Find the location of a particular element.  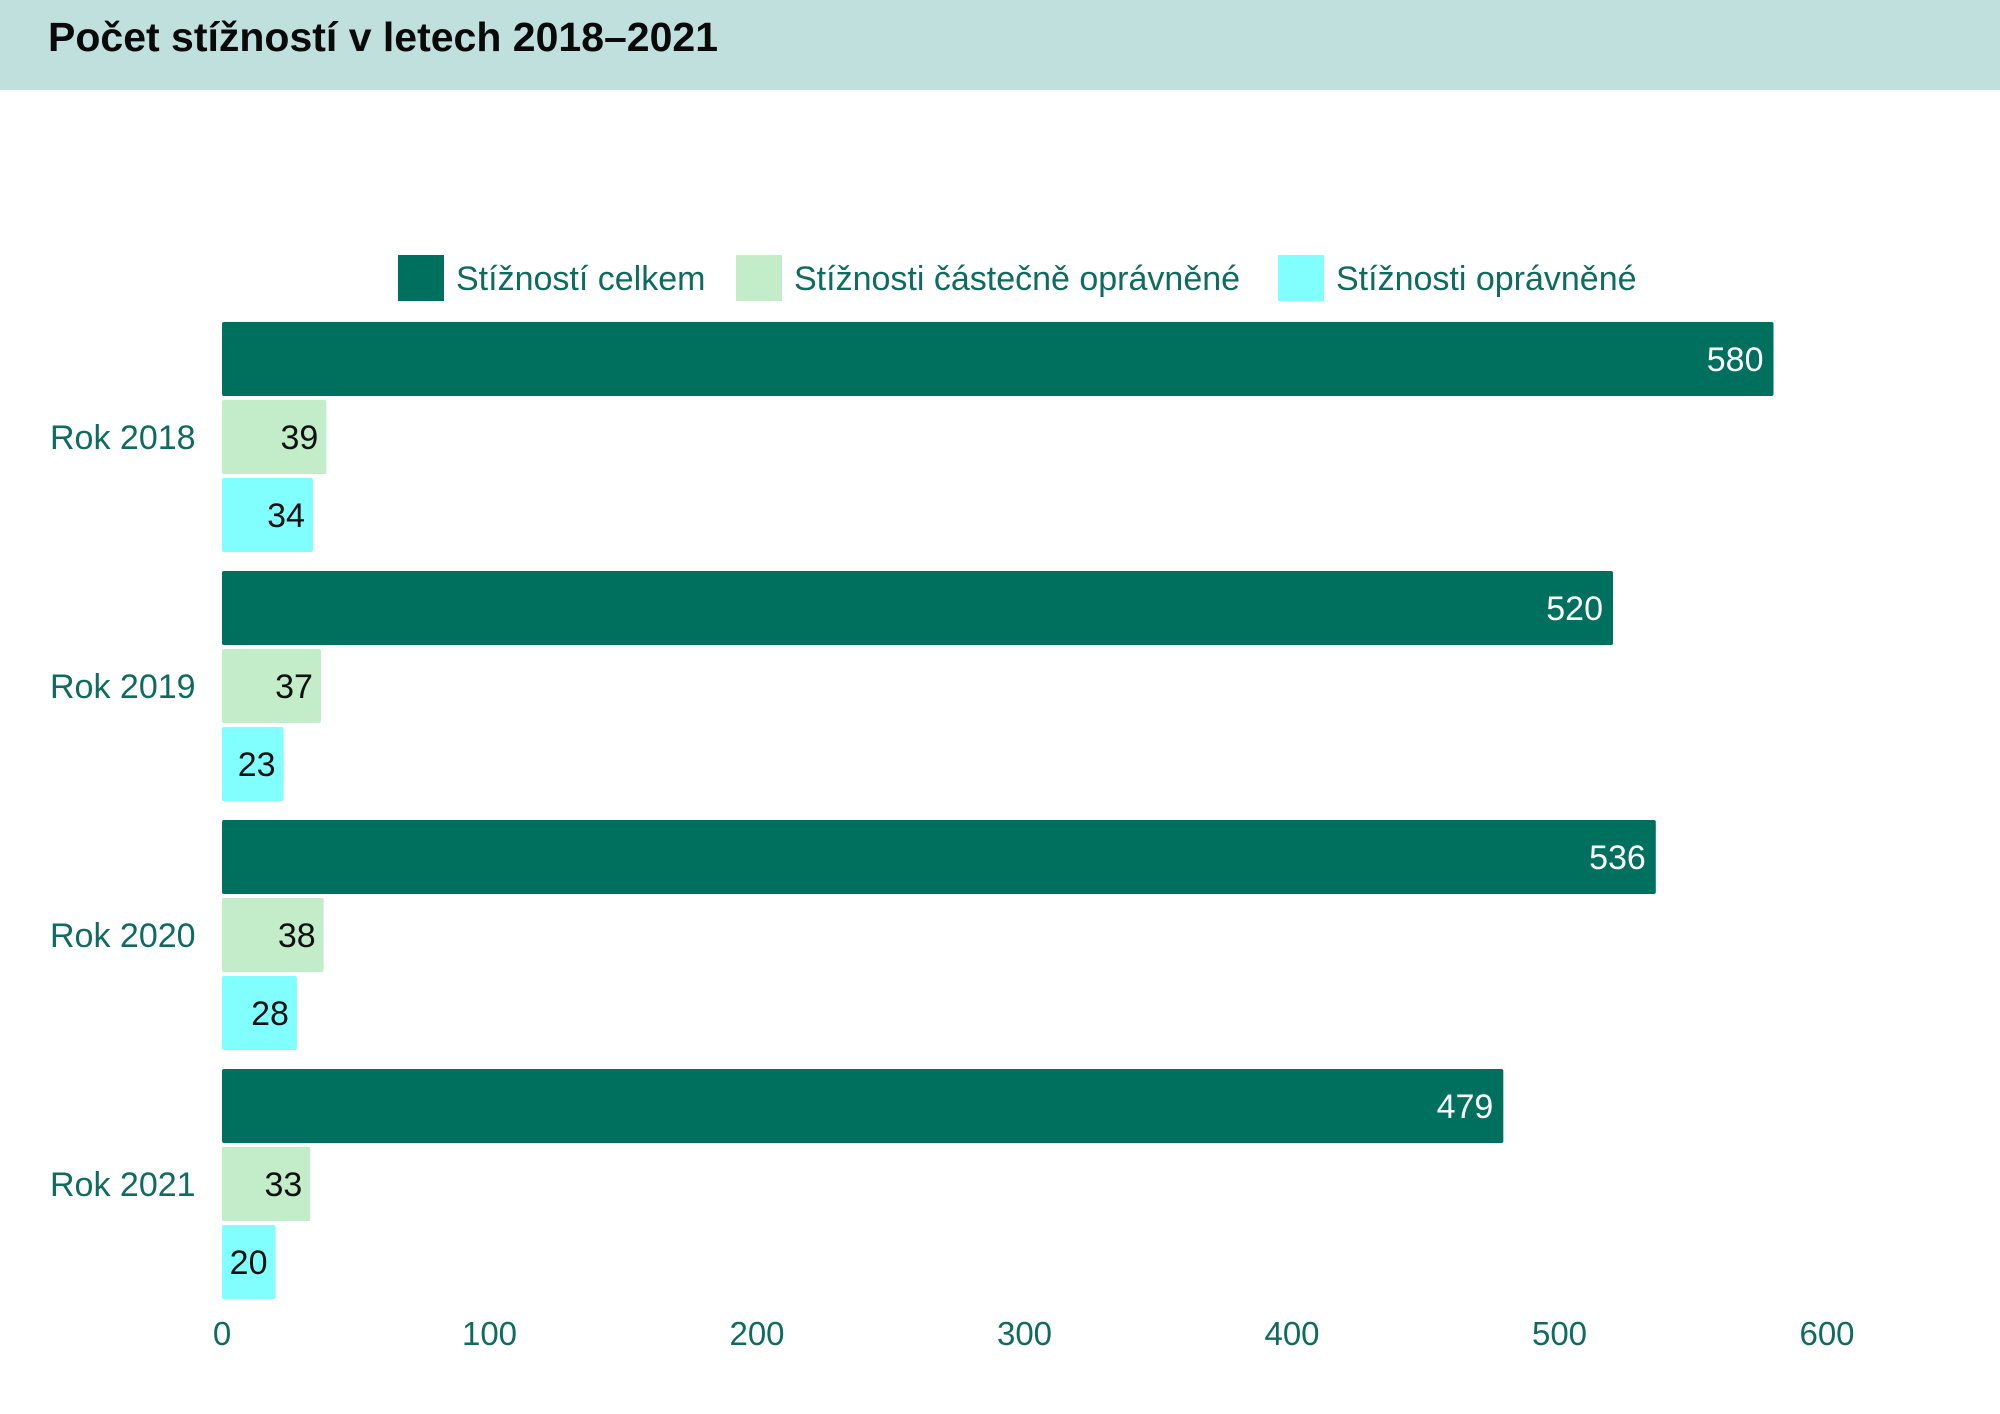

bar-2-rok-2019 is located at coordinates (271, 686).